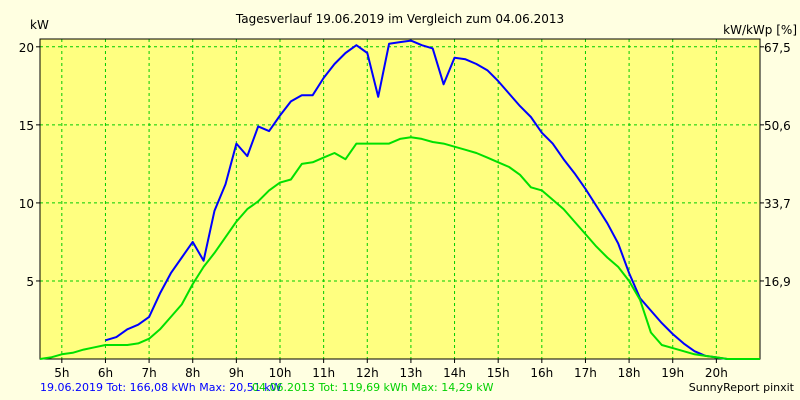 Image resolution: width=800 pixels, height=400 pixels. Describe the element at coordinates (585, 373) in the screenshot. I see `x-tick-label: 17h` at that location.